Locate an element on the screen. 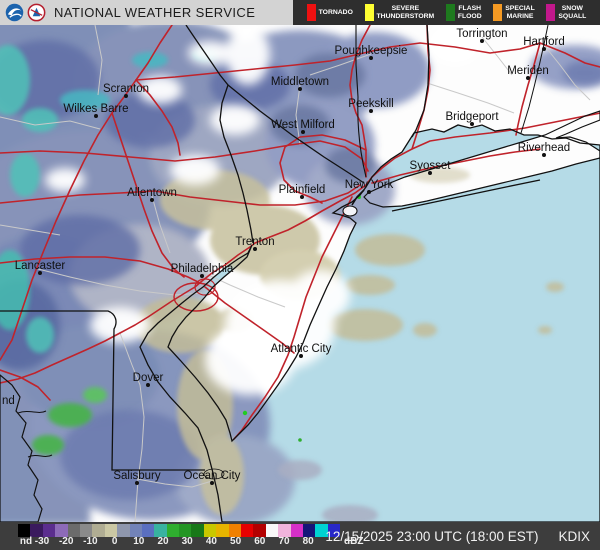  colorbar-tick: -20 is located at coordinates (66, 541).